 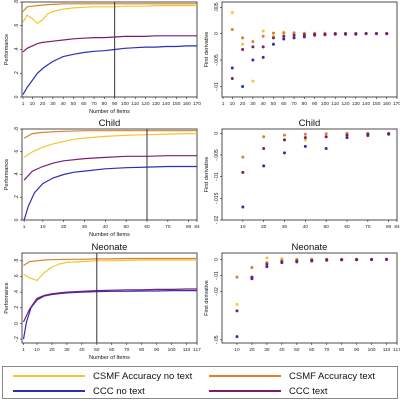 What do you see at coordinates (126, 227) in the screenshot?
I see `x-tick-label: 50` at bounding box center [126, 227].